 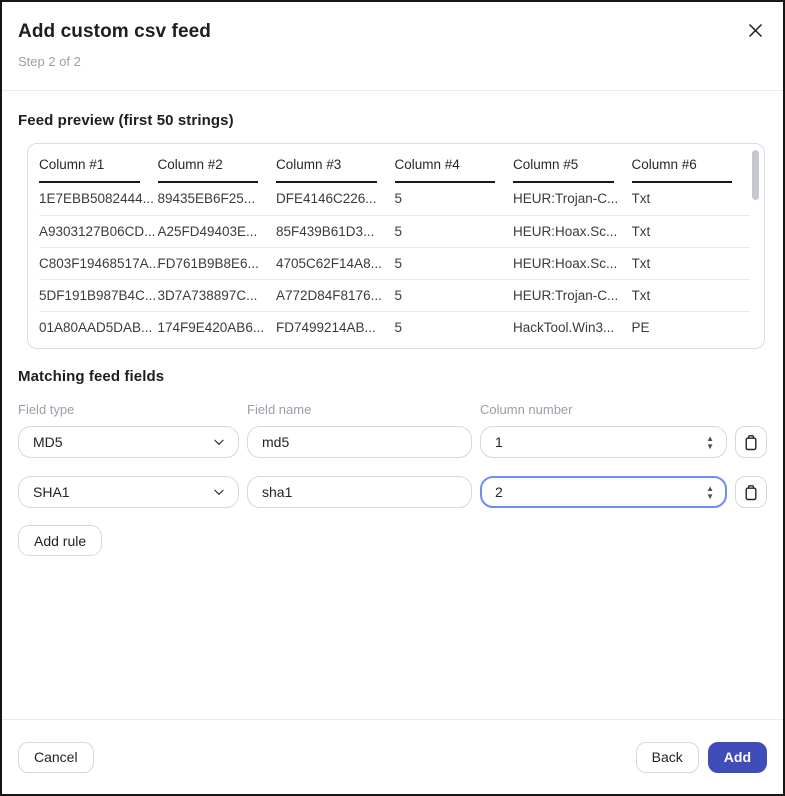 I want to click on column-number-value: 1, so click(x=499, y=442).